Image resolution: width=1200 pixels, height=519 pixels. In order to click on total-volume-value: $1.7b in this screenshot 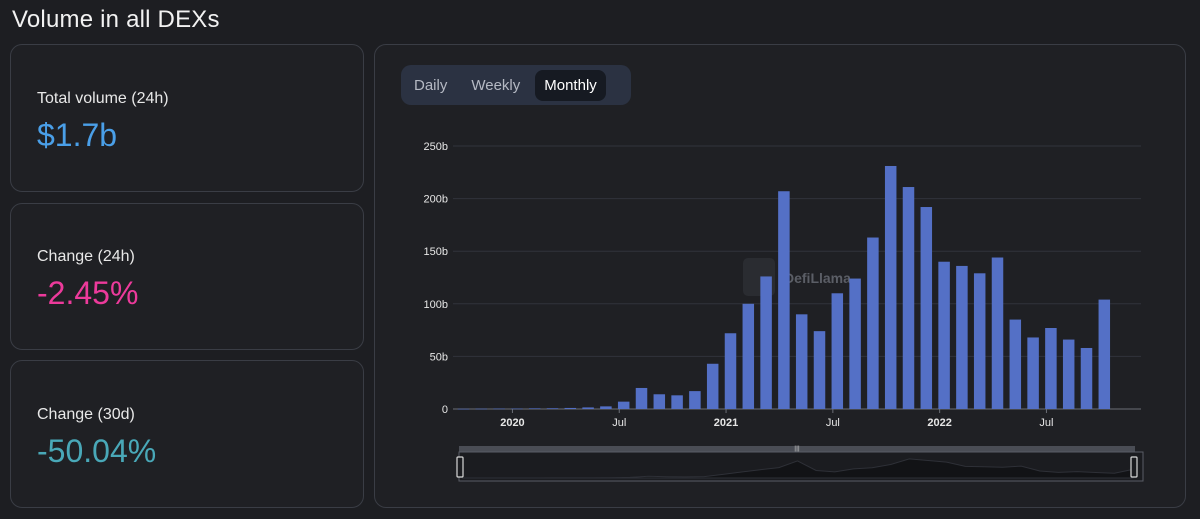, I will do `click(77, 135)`.